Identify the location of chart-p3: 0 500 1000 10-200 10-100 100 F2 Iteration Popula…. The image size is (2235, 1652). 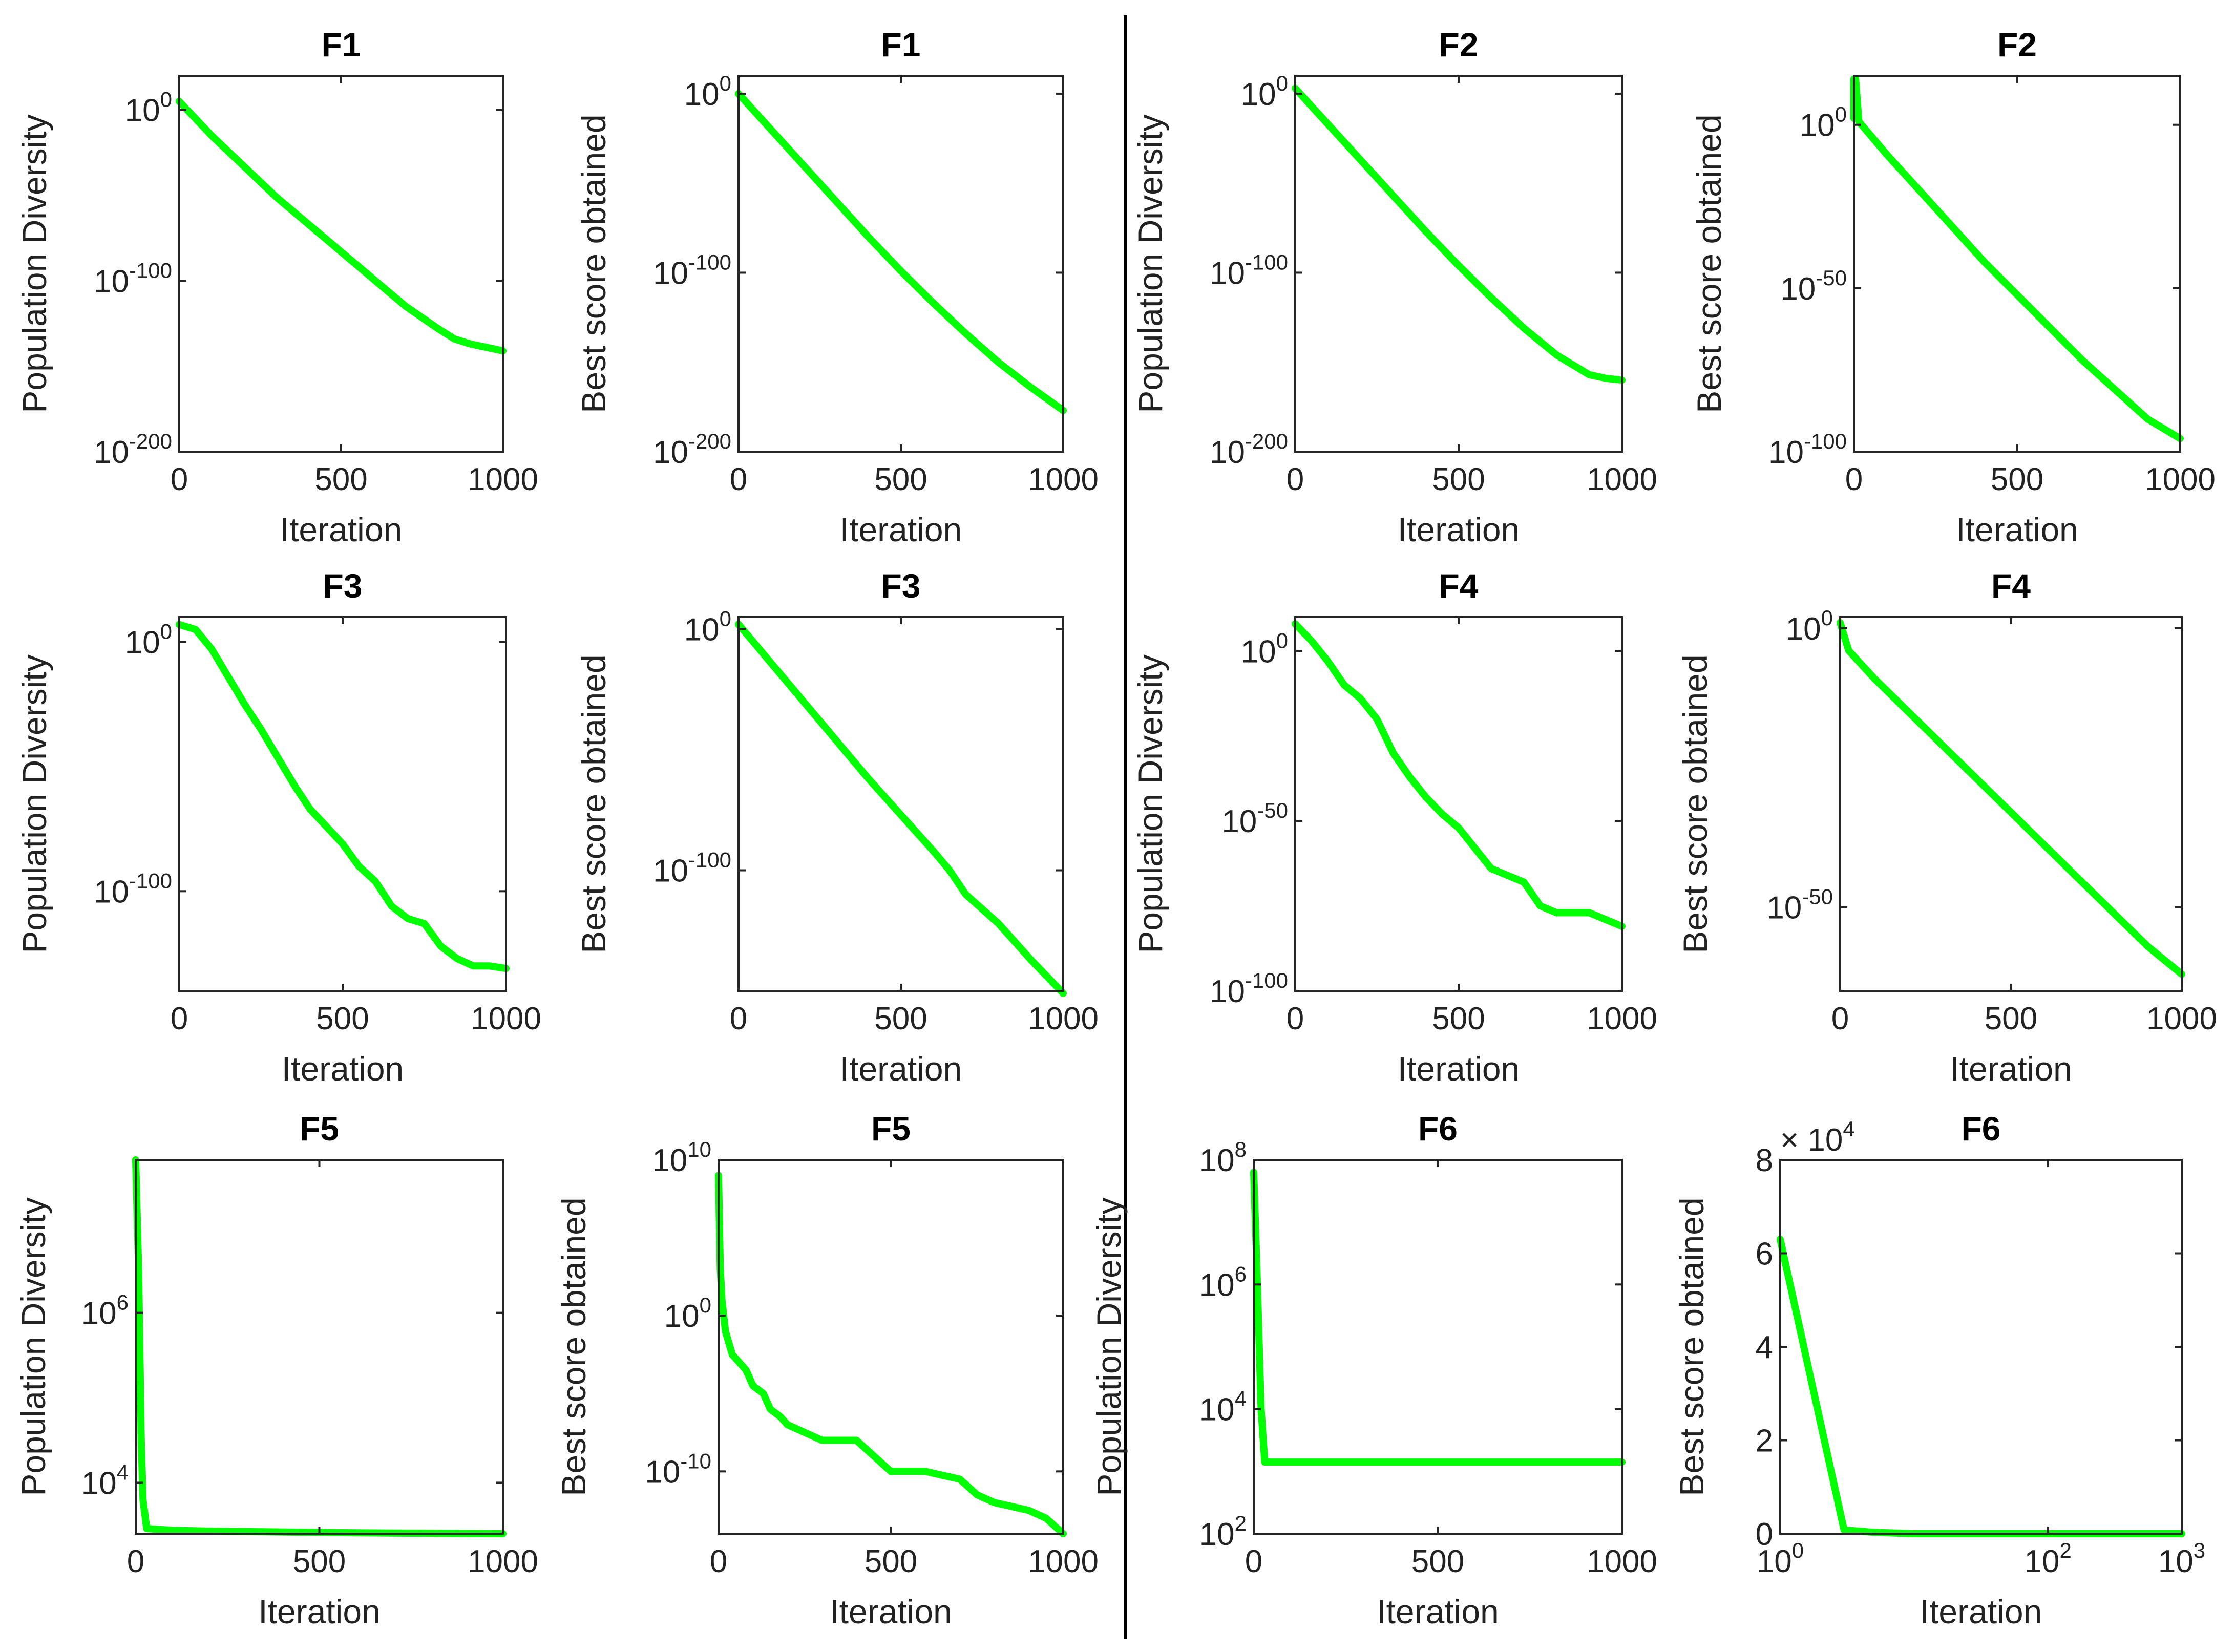
(1394, 287).